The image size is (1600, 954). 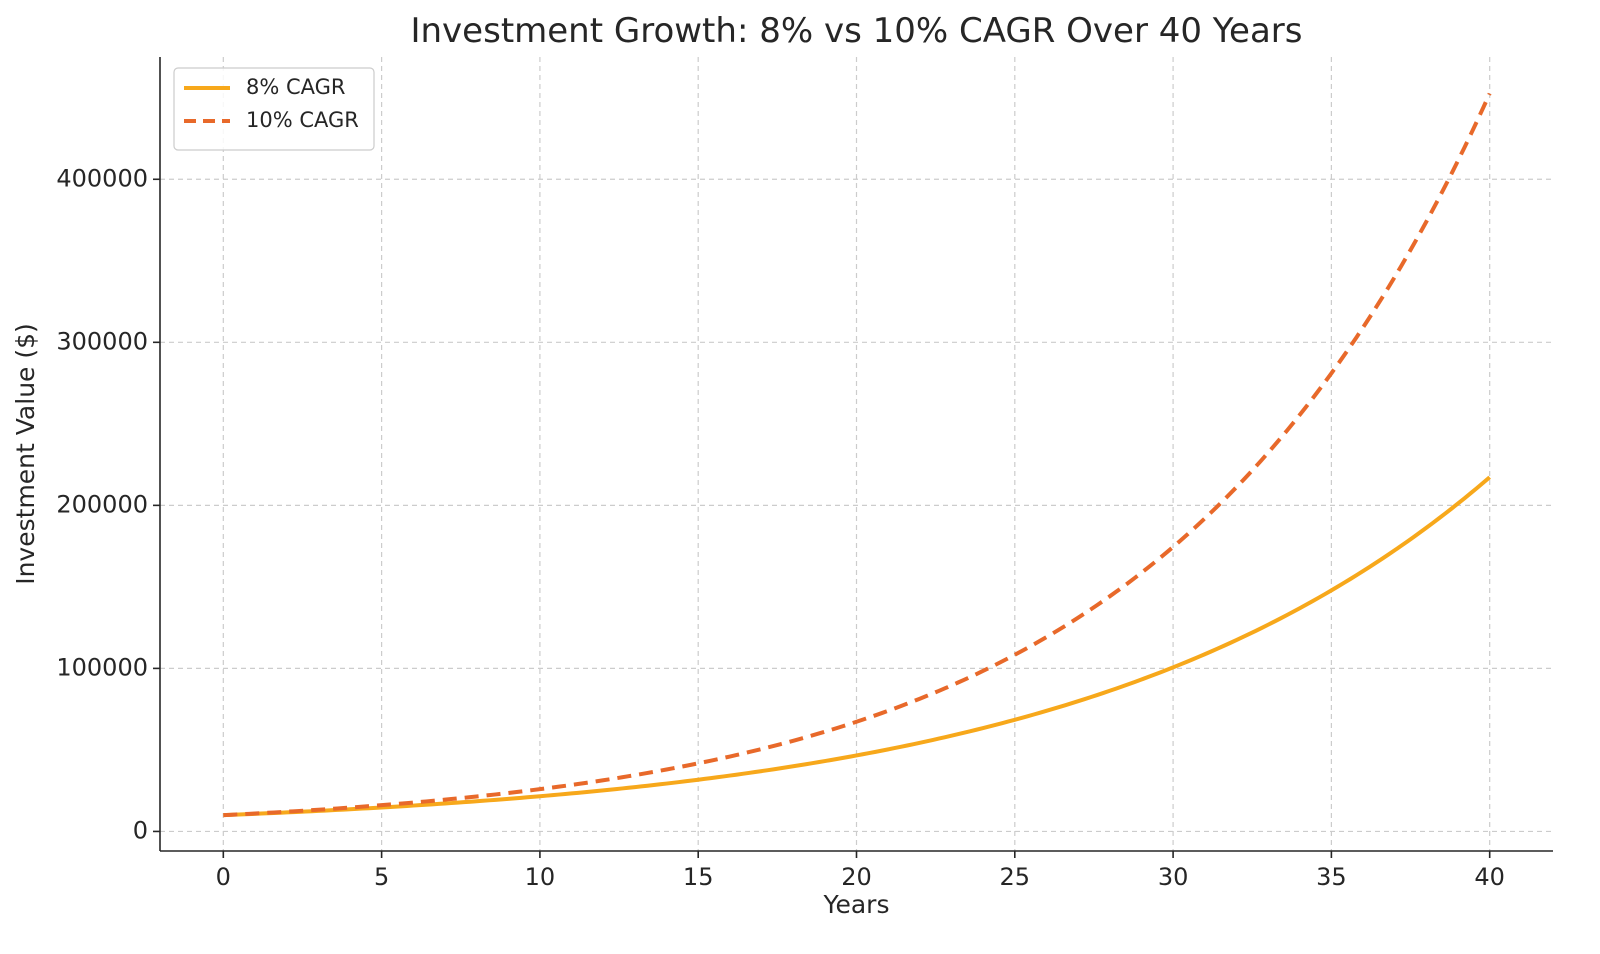 I want to click on legend-label-0: 8% CAGR, so click(x=296, y=87).